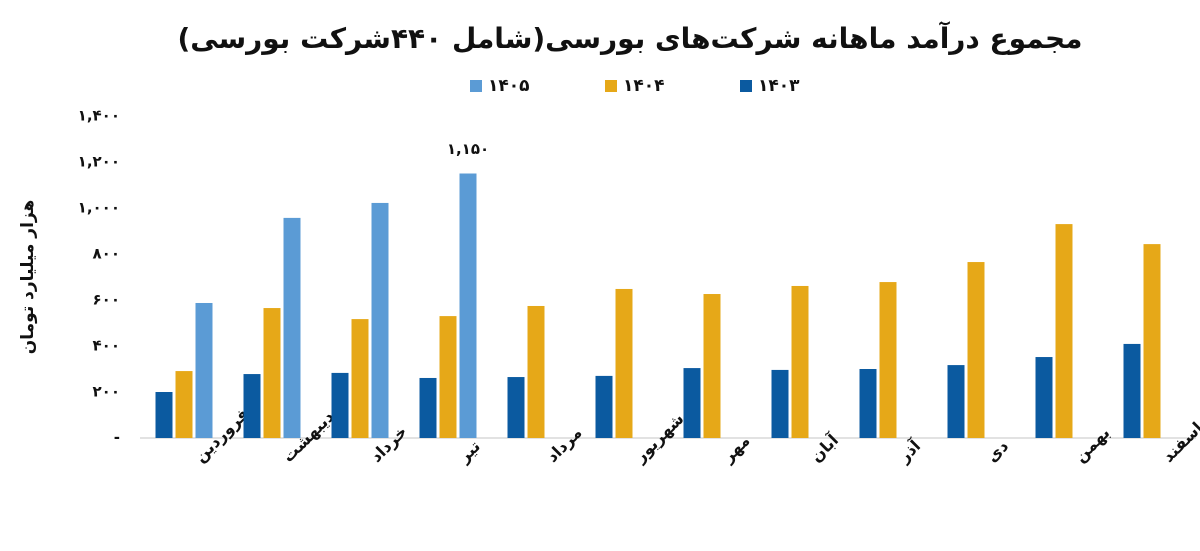 Image resolution: width=1200 pixels, height=551 pixels. Describe the element at coordinates (1092, 444) in the screenshot. I see `x-tick-label: بهمن` at that location.